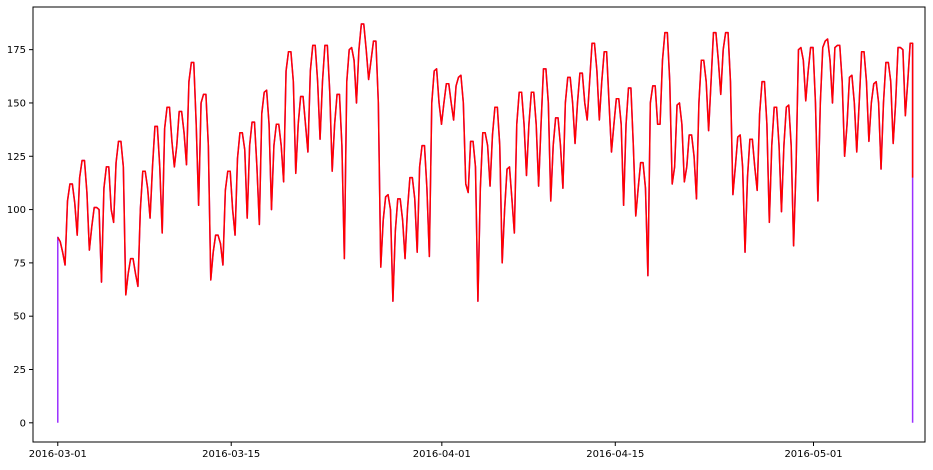 Image resolution: width=933 pixels, height=470 pixels. I want to click on x-tick-label: 2016-03-15, so click(231, 454).